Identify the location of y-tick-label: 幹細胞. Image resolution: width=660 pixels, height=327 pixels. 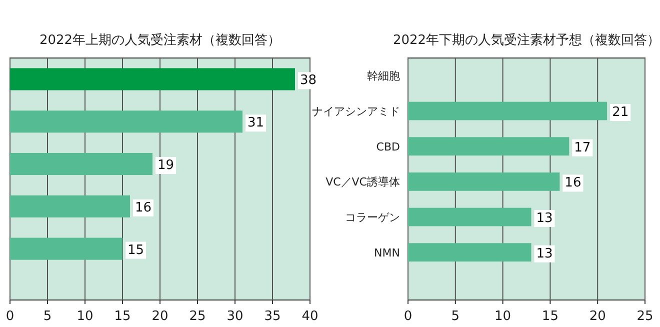
(383, 76).